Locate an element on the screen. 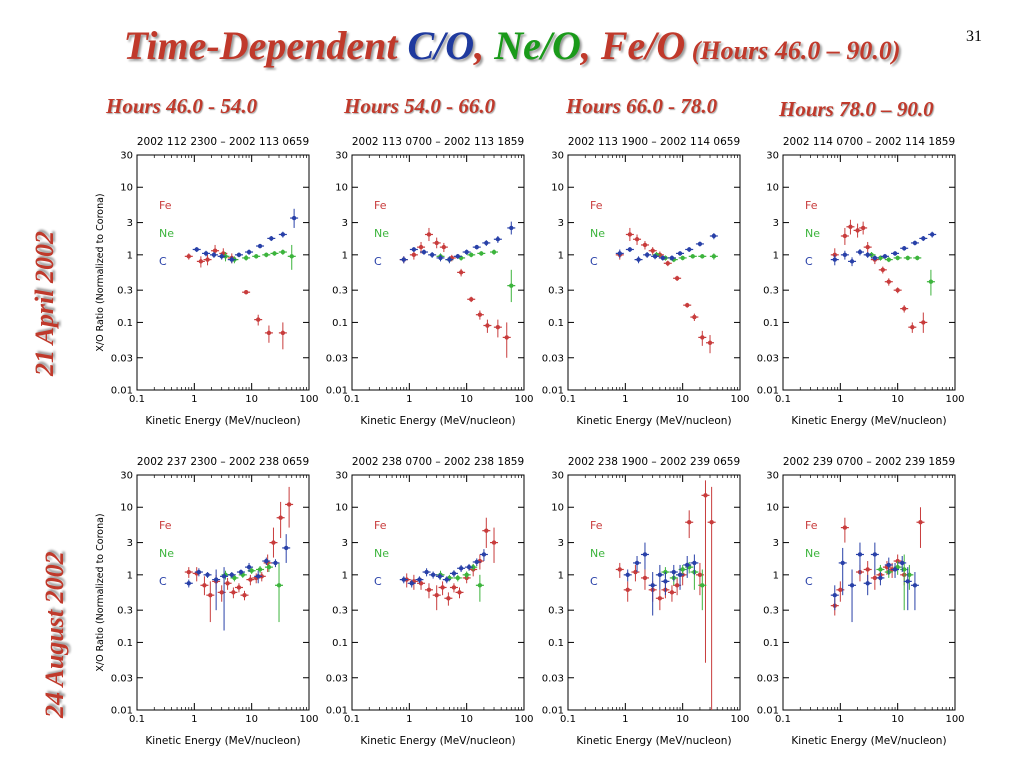 The image size is (1024, 768). x-tick-label: 1 is located at coordinates (194, 719).